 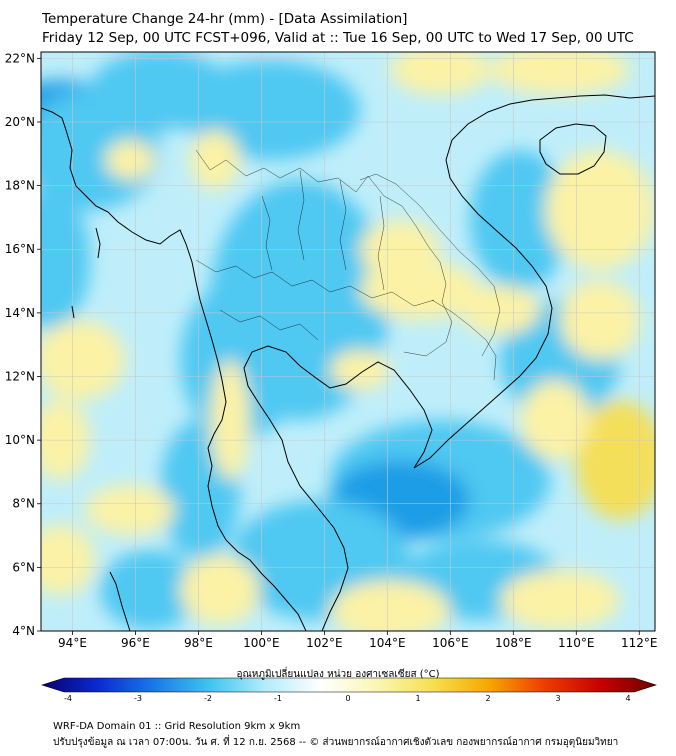 I want to click on colorbar-tick-label: -1, so click(x=278, y=698).